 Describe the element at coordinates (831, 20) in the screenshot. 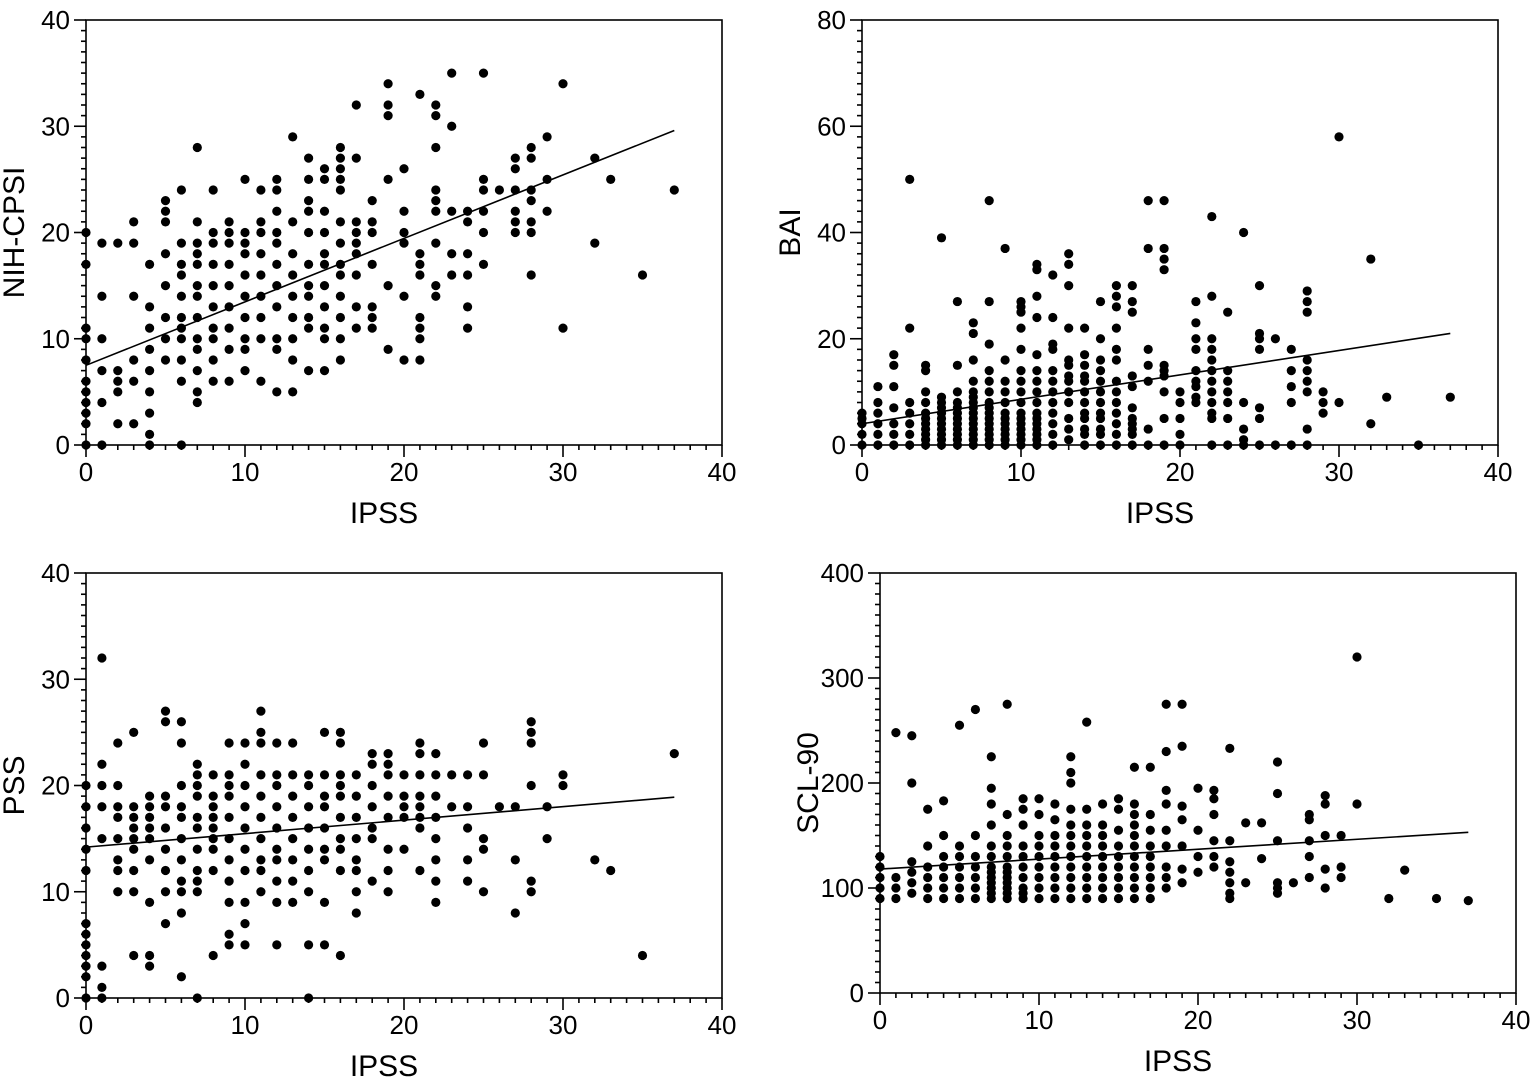

I see `y-tick-label: 80` at that location.